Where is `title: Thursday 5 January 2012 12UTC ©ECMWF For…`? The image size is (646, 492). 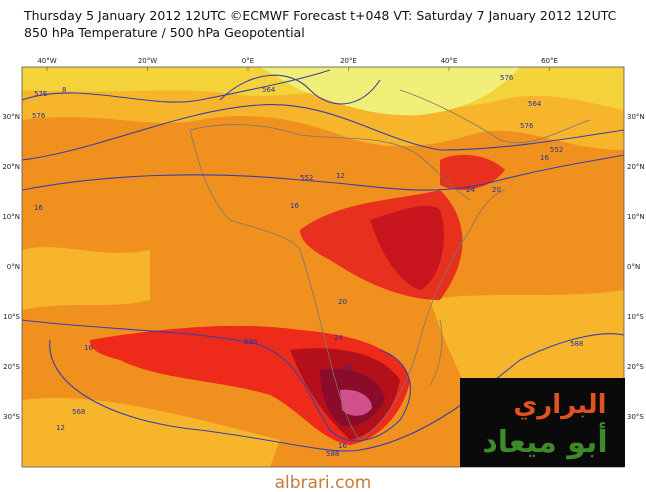
title: Thursday 5 January 2012 12UTC ©ECMWF For… is located at coordinates (320, 15).